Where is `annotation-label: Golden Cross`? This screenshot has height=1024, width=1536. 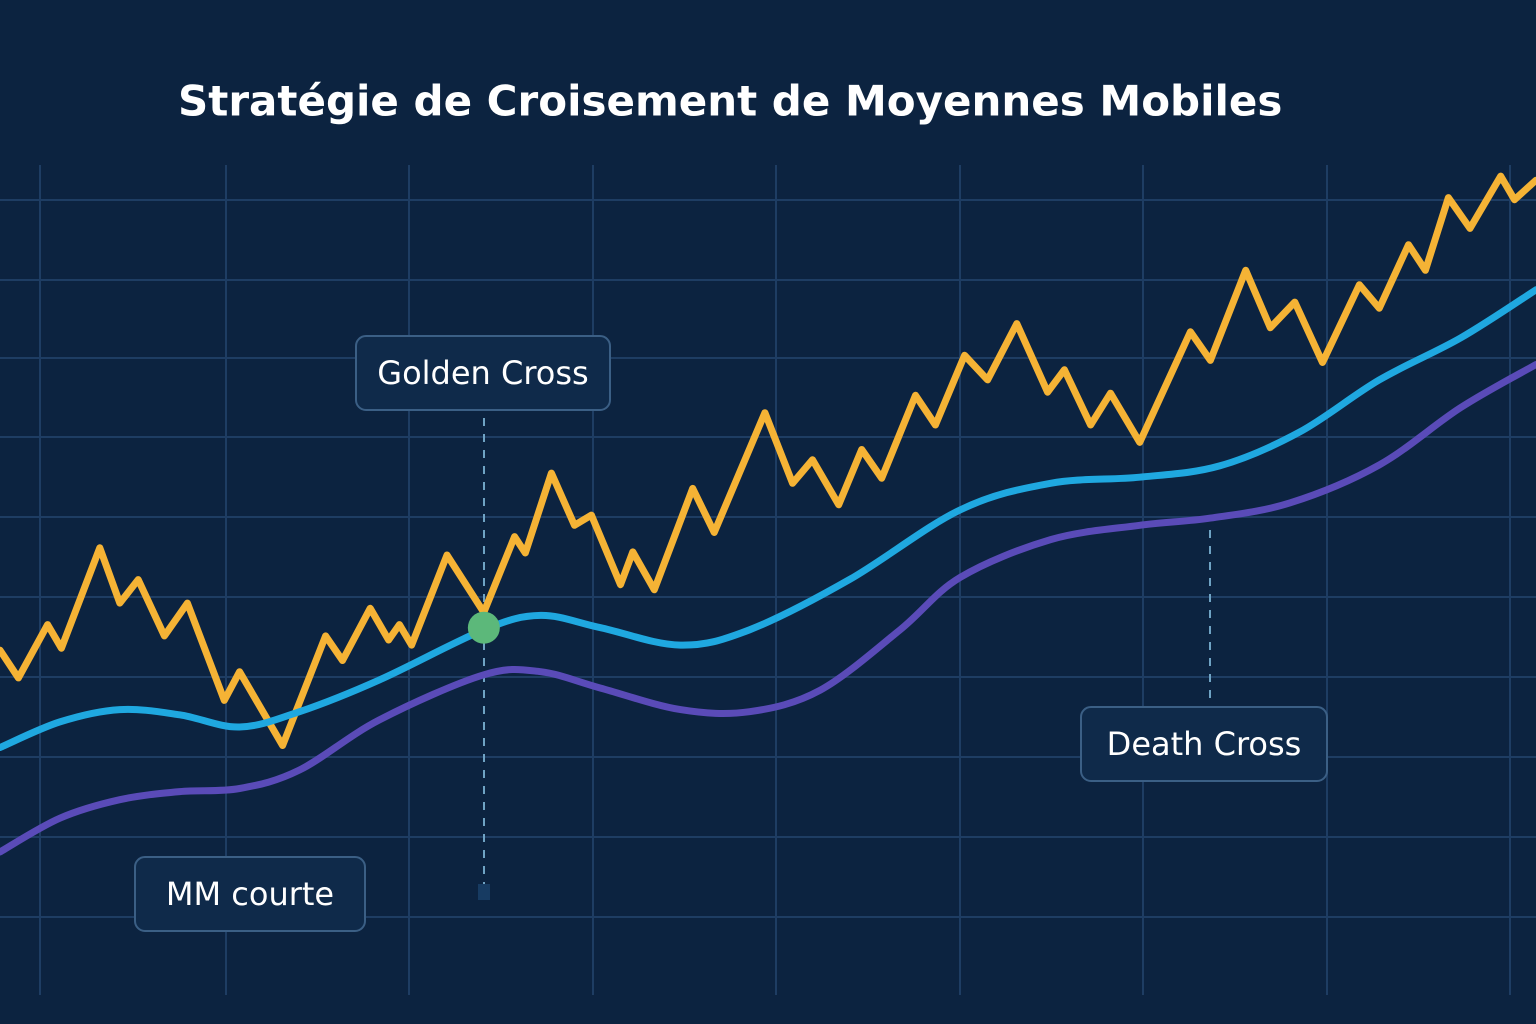 annotation-label: Golden Cross is located at coordinates (482, 373).